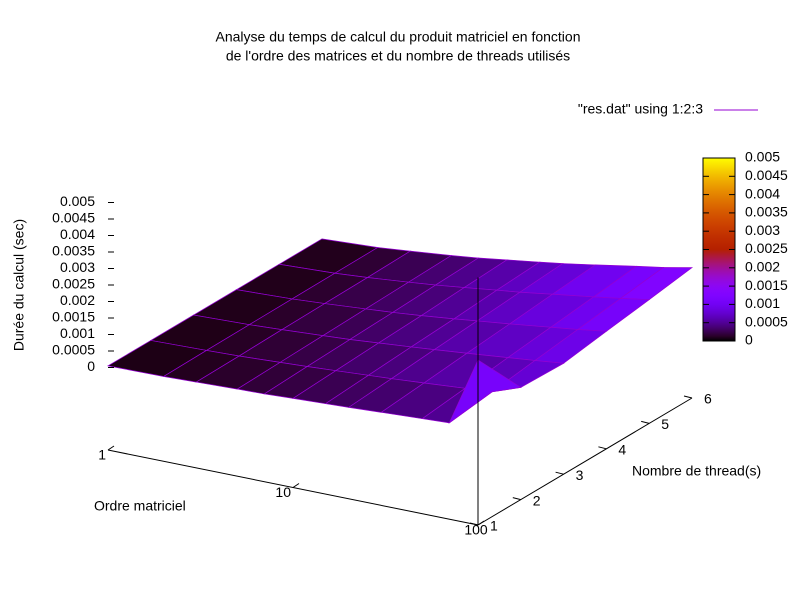  Describe the element at coordinates (77, 300) in the screenshot. I see `z-tick-label: 0.002` at that location.